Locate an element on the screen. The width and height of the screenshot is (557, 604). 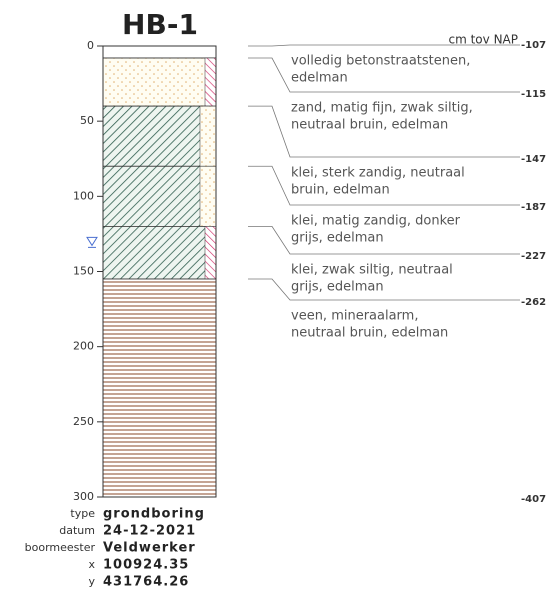
info-label: type is located at coordinates (82, 513).